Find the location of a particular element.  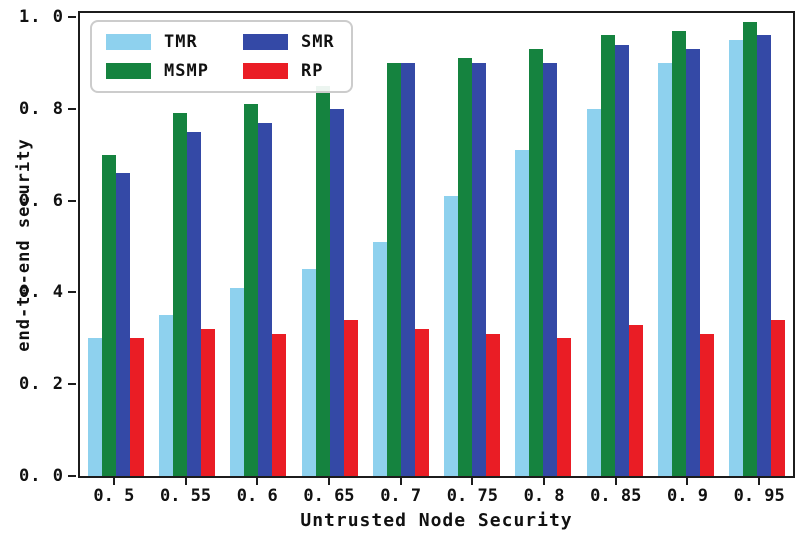

bar-group-0.95 is located at coordinates (757, 244).